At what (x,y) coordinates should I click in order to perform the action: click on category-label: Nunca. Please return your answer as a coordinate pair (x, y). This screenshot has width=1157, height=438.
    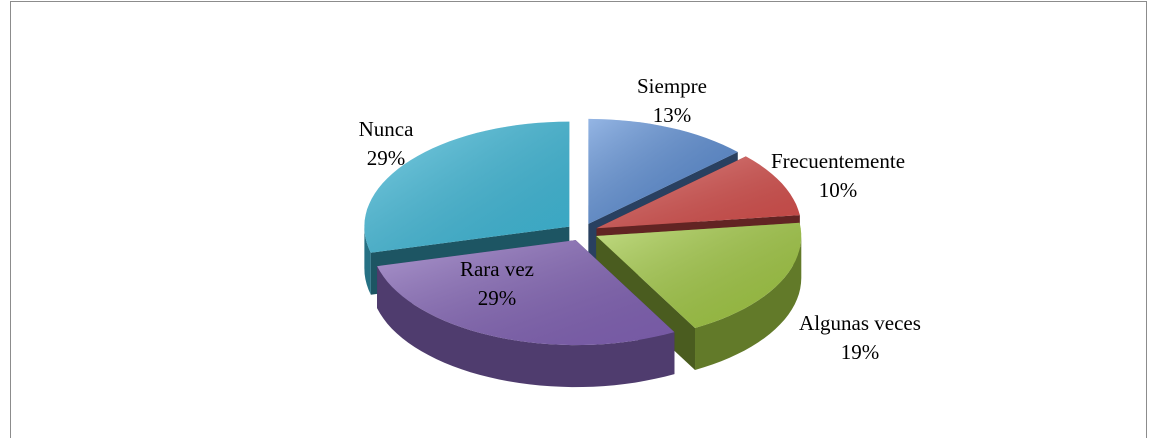
    Looking at the image, I should click on (386, 129).